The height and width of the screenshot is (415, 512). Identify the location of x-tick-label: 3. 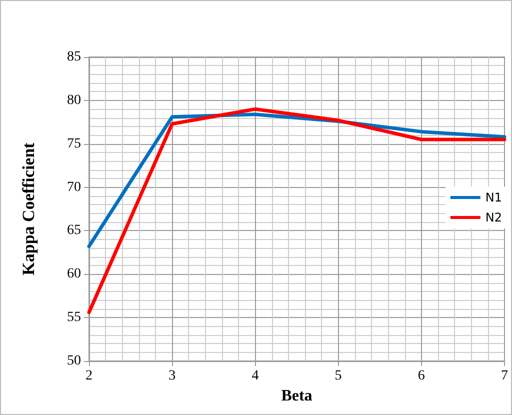
(172, 376).